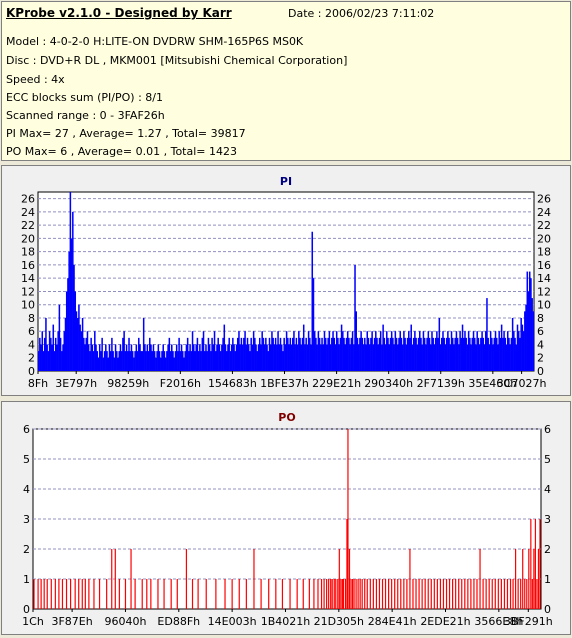  I want to click on po-y-tick-label-left: 4, so click(26, 489).